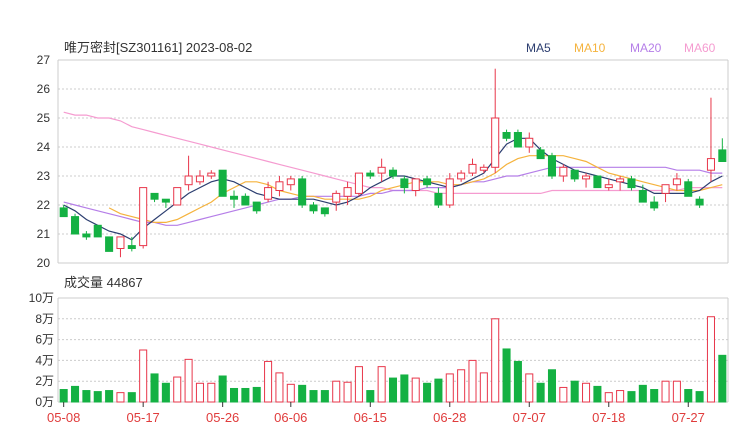 The height and width of the screenshot is (440, 740). I want to click on date-tick-label: 07-18, so click(608, 417).